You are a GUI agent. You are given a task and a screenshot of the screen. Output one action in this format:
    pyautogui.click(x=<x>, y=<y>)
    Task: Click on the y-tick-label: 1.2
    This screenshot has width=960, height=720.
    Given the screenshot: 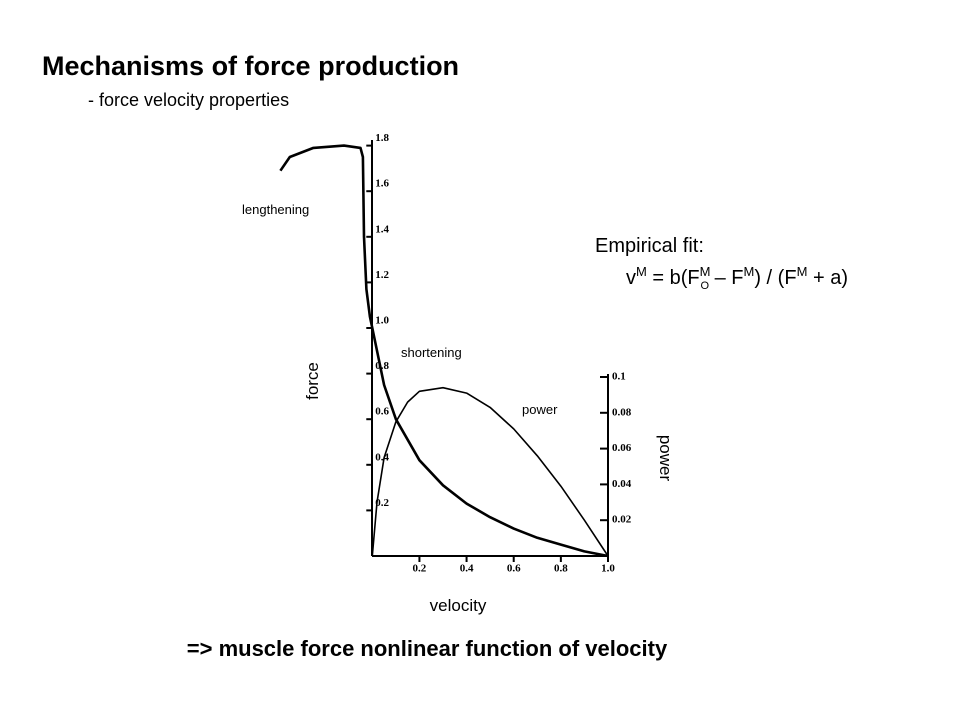 What is the action you would take?
    pyautogui.click(x=382, y=275)
    